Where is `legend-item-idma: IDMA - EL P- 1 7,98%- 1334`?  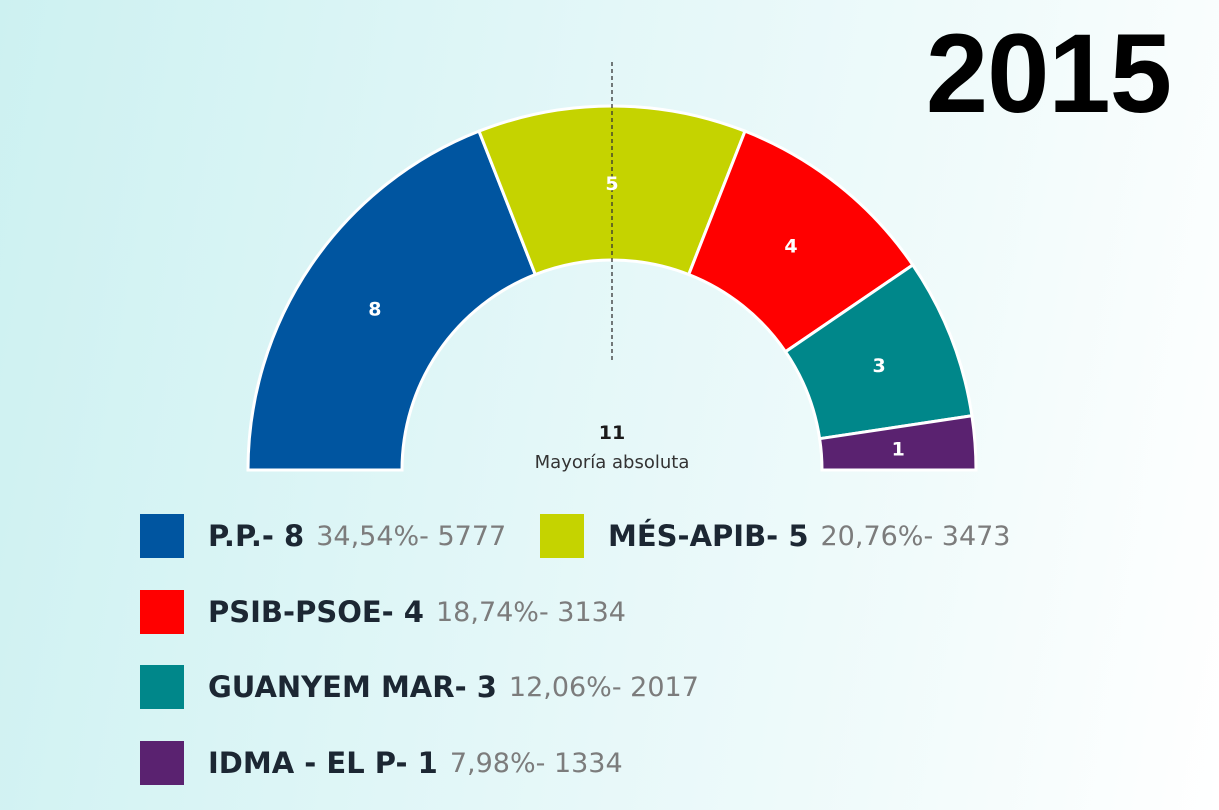
legend-item-idma: IDMA - EL P- 1 7,98%- 1334 is located at coordinates (381, 763).